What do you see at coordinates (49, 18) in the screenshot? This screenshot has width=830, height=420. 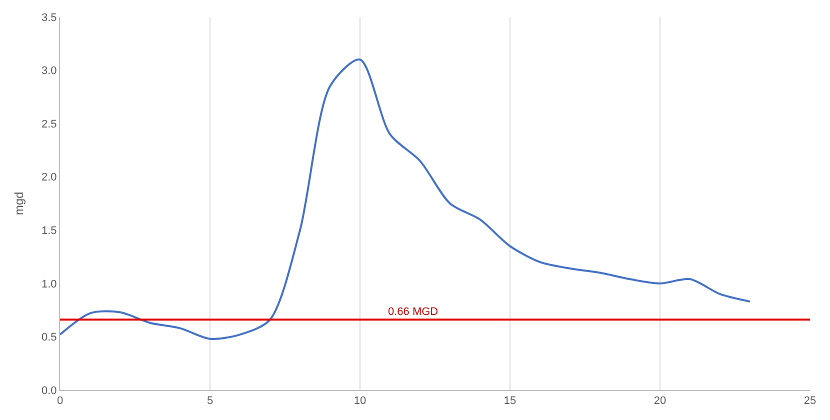 I see `y-tick-label: 3.5` at bounding box center [49, 18].